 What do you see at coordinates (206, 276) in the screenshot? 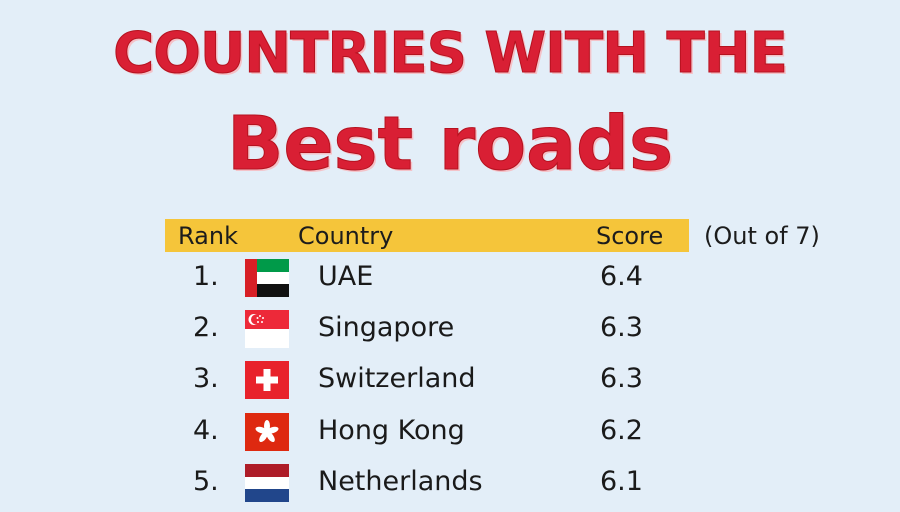
I see `rank-cell: 1.` at bounding box center [206, 276].